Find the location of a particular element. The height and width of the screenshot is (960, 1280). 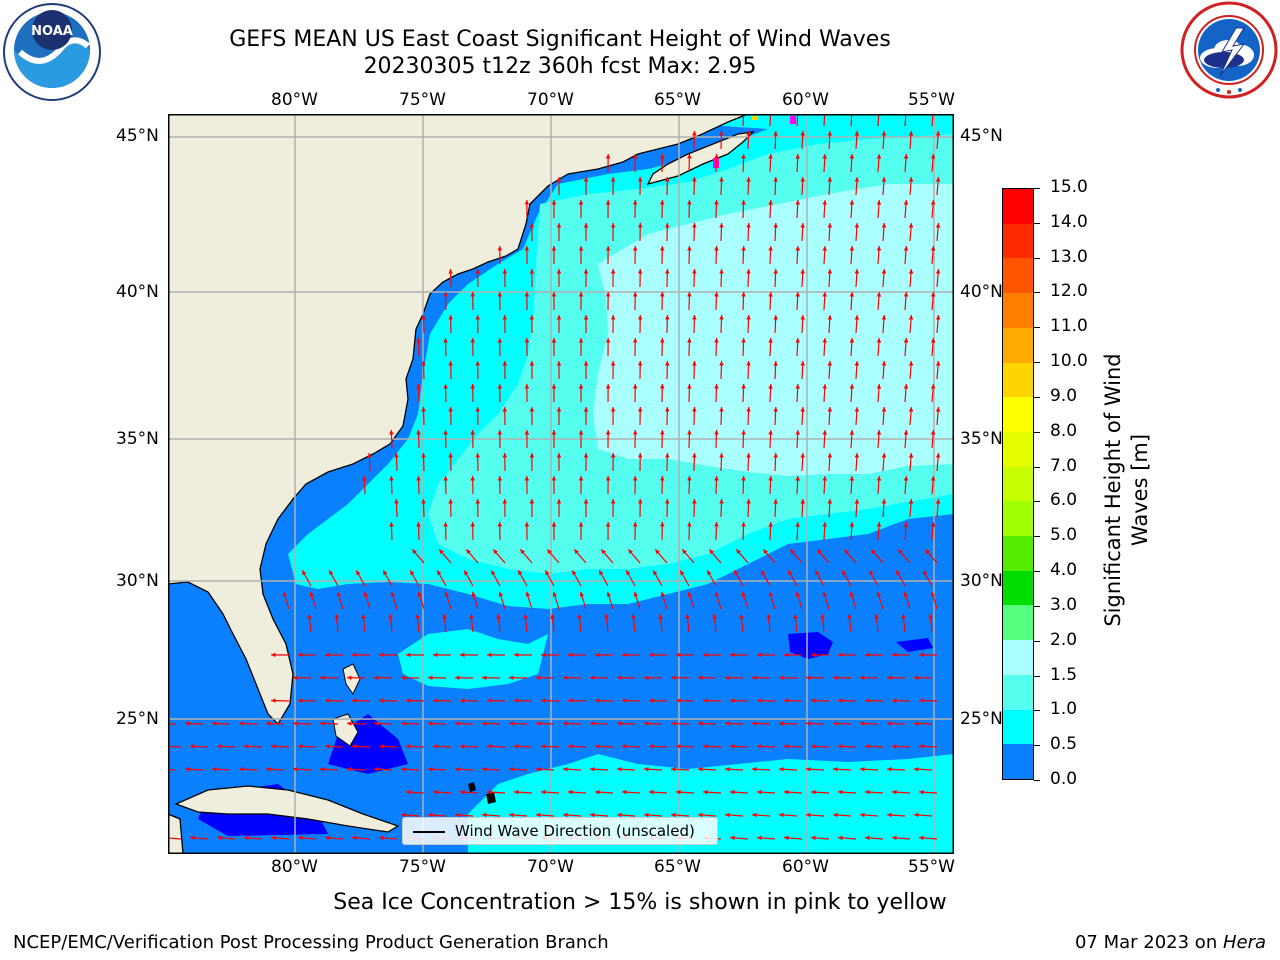

colorbar-tick-label: 15.0 is located at coordinates (1069, 187).